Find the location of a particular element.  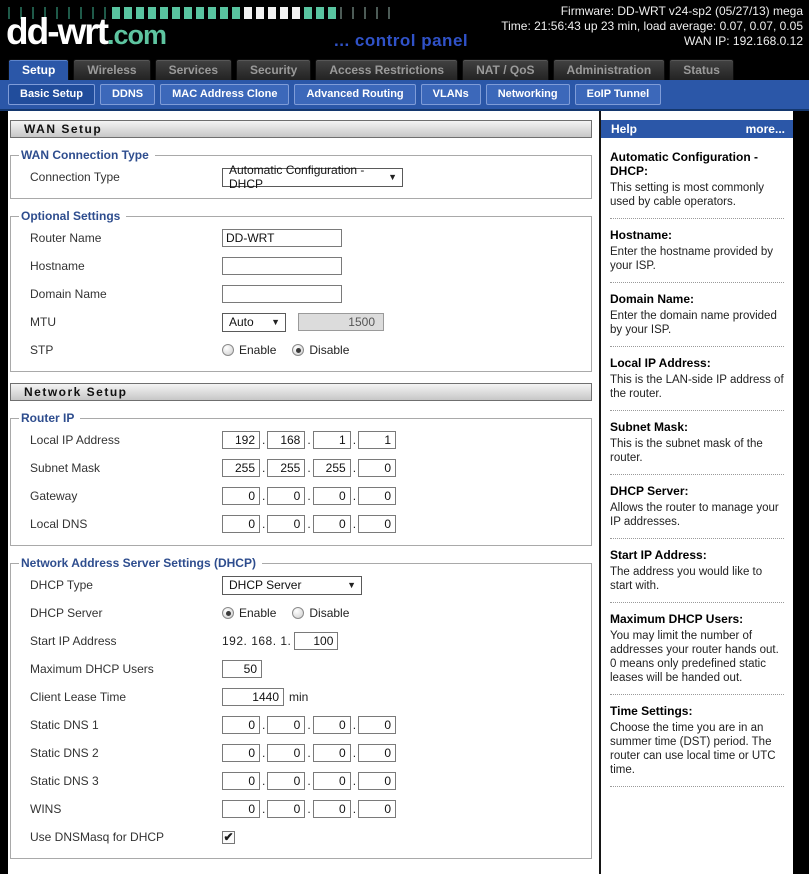

max-dhcp-users-input is located at coordinates (242, 669).